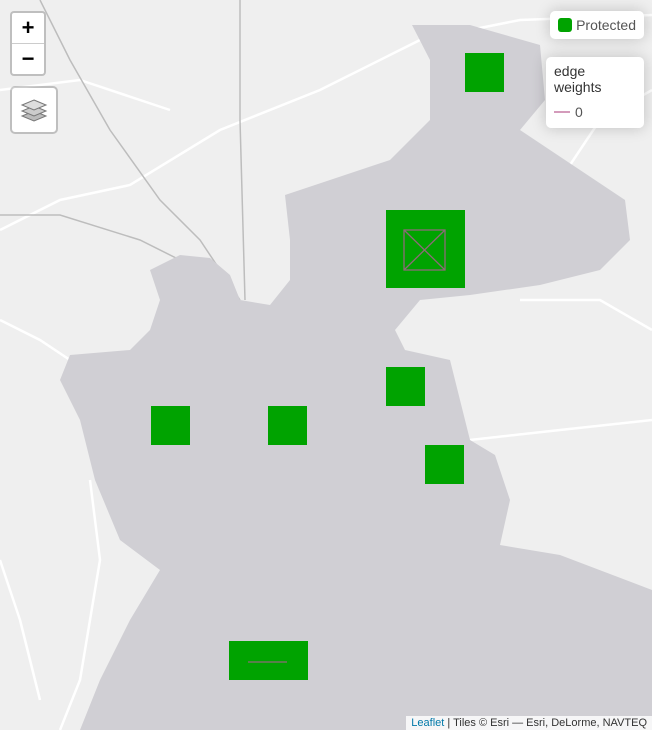 The image size is (652, 730). I want to click on legend-item: 0, so click(595, 112).